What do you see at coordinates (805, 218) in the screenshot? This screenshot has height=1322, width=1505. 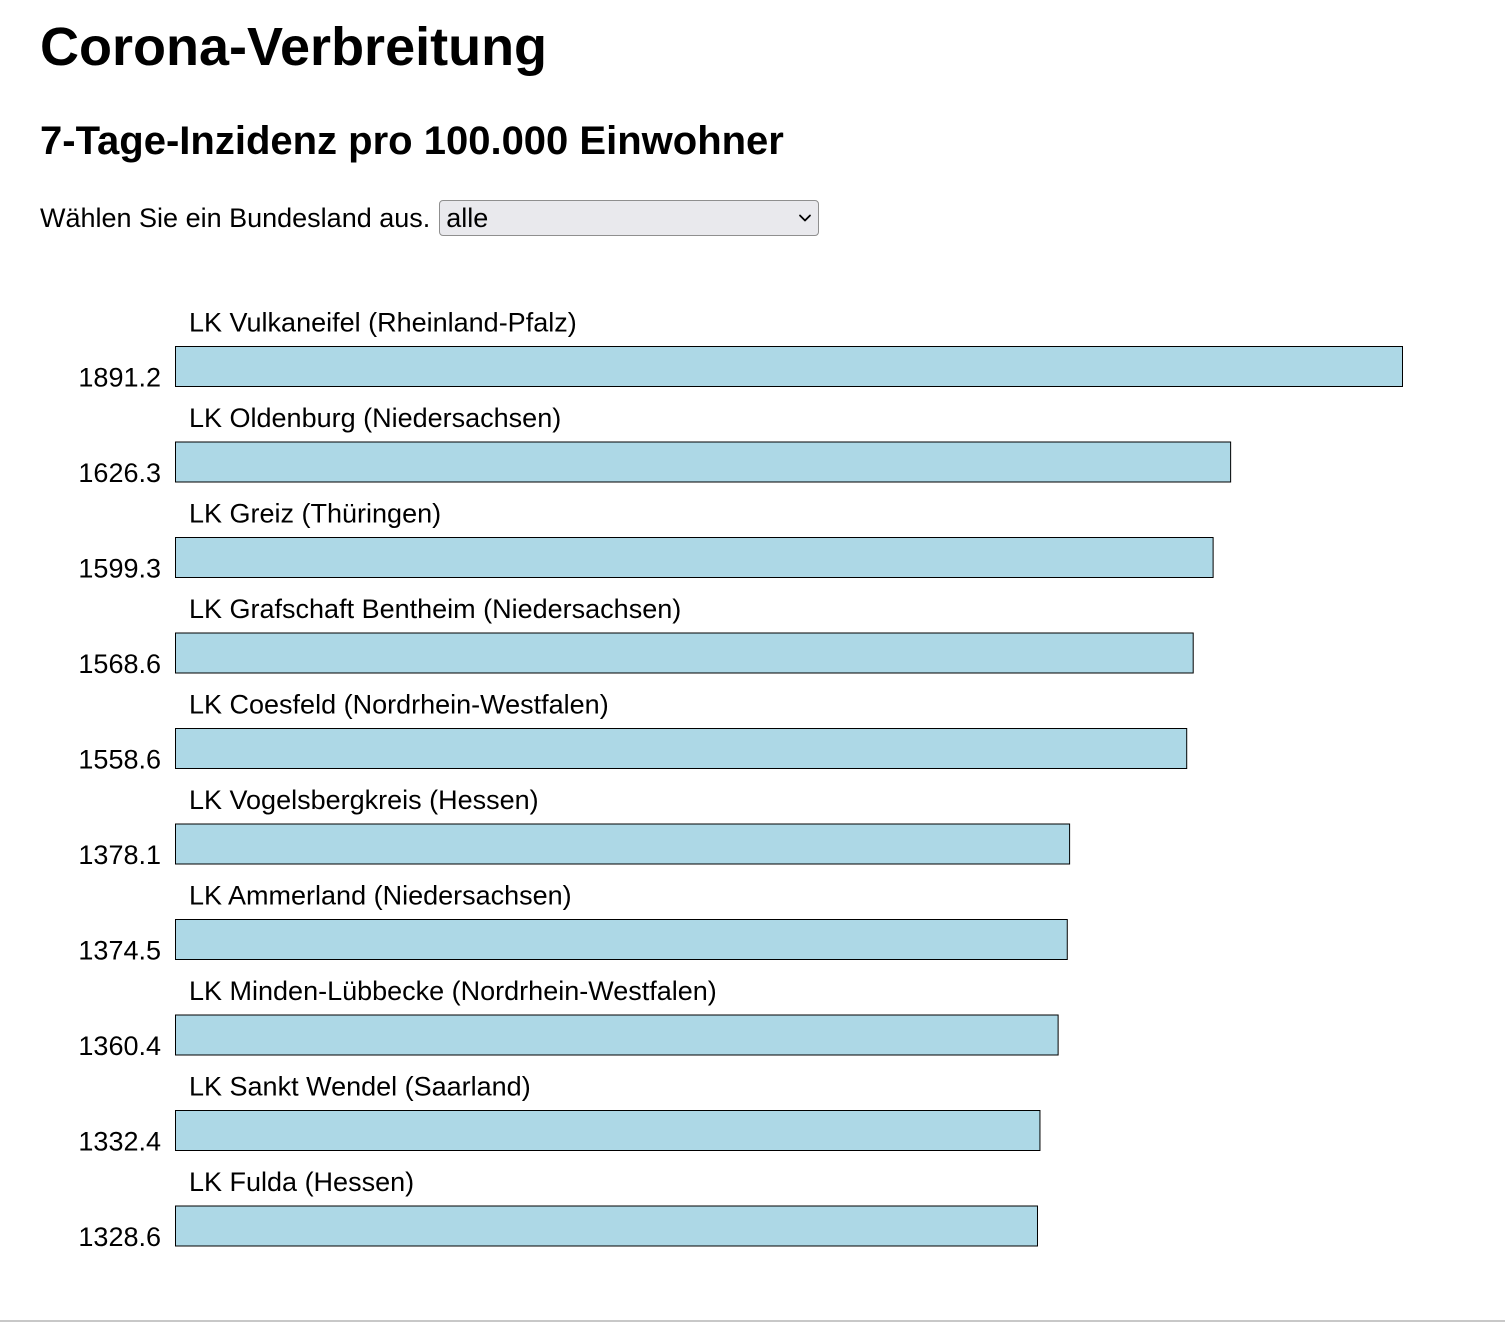 I see `chevron-down-icon` at bounding box center [805, 218].